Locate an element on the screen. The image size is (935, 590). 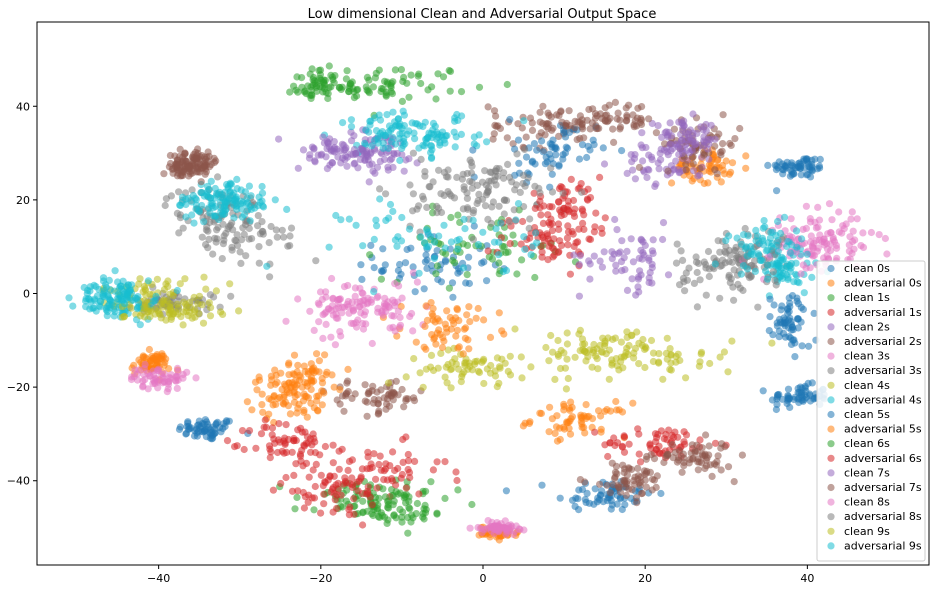
legend-label: adversarial 1s is located at coordinates (883, 312).